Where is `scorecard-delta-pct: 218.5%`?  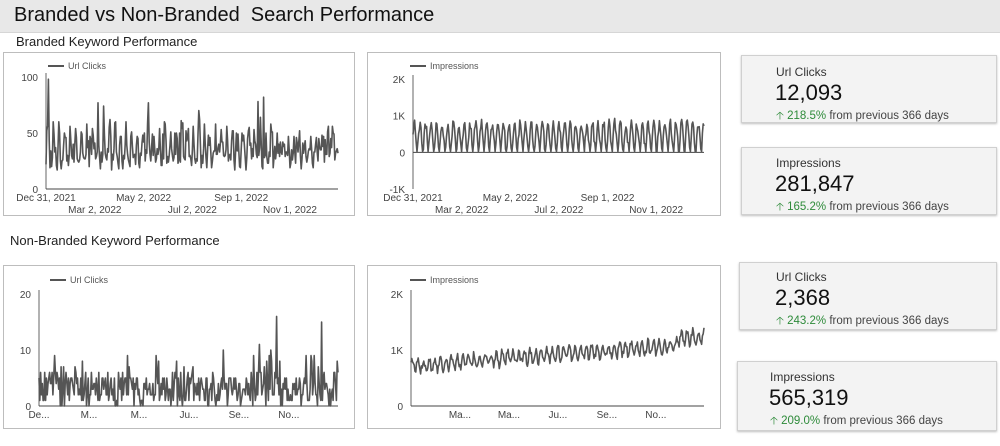 scorecard-delta-pct: 218.5% is located at coordinates (807, 116).